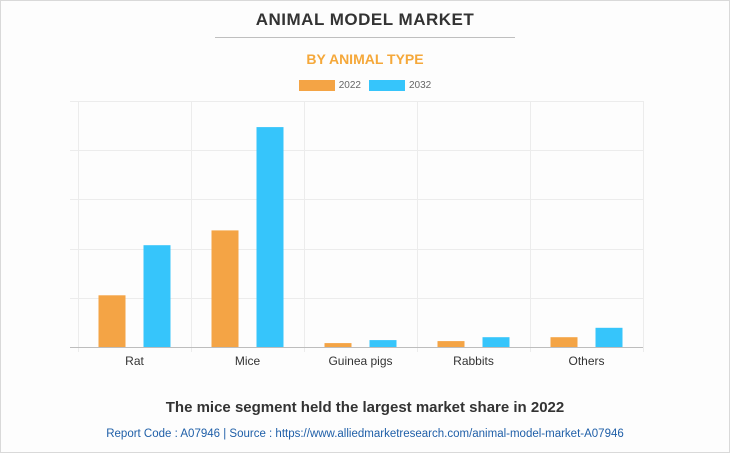 This screenshot has height=453, width=730. Describe the element at coordinates (383, 343) in the screenshot. I see `bar-guinea-pigs-2032` at that location.